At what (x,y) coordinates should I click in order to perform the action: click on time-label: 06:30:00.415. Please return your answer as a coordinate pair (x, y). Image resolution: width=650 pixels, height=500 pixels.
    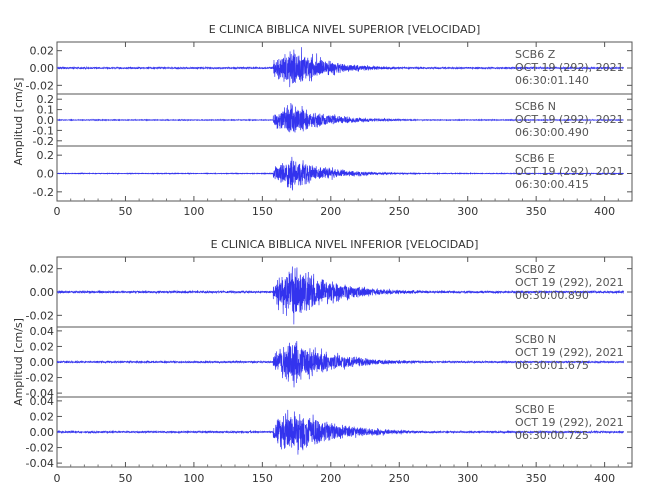
    Looking at the image, I should click on (552, 184).